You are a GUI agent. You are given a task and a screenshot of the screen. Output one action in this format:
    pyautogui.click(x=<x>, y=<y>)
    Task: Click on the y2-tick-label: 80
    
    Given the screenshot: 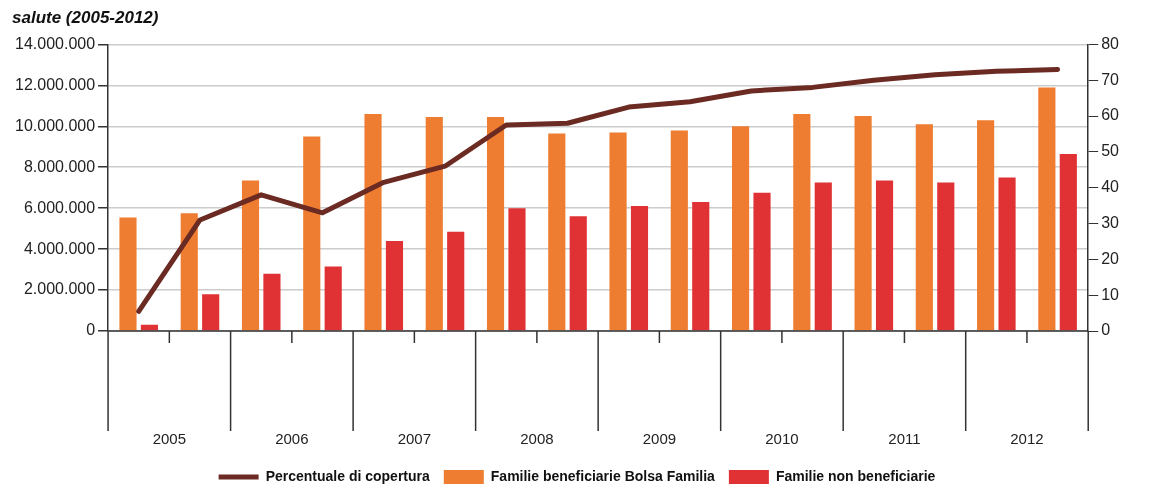 What is the action you would take?
    pyautogui.click(x=1110, y=43)
    